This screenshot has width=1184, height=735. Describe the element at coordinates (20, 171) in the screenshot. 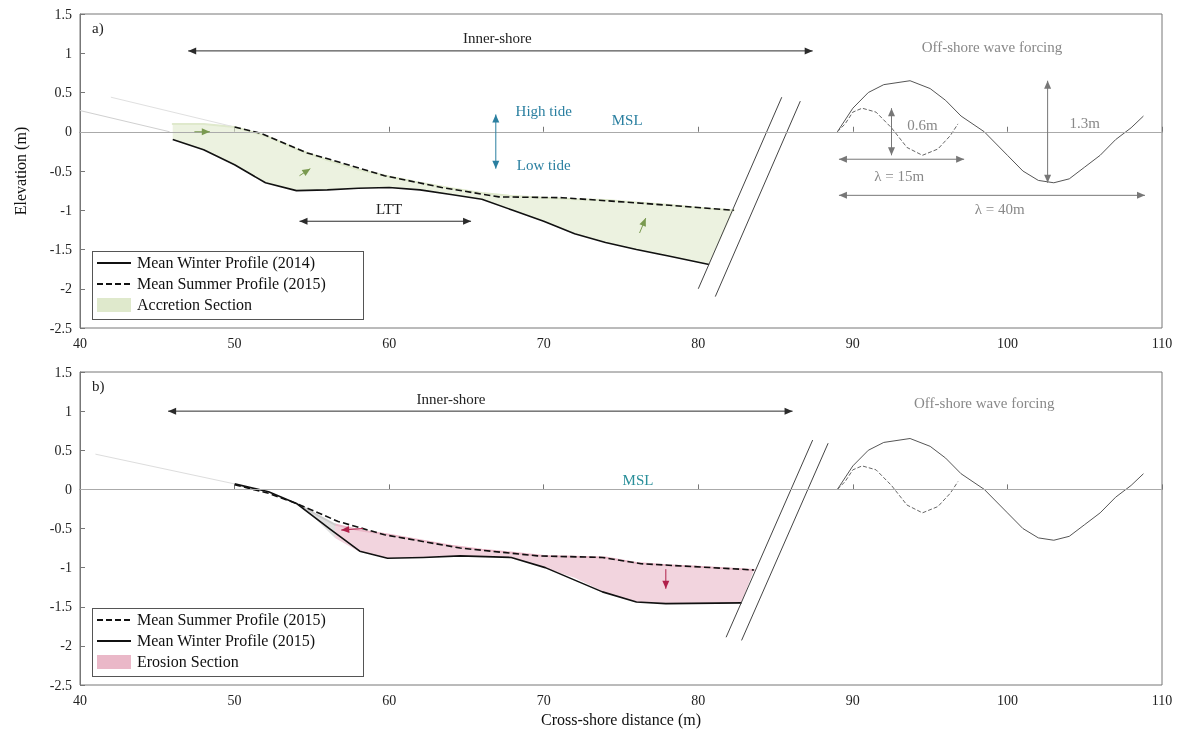

I see `y-axis-title: Elevation (m)` at that location.